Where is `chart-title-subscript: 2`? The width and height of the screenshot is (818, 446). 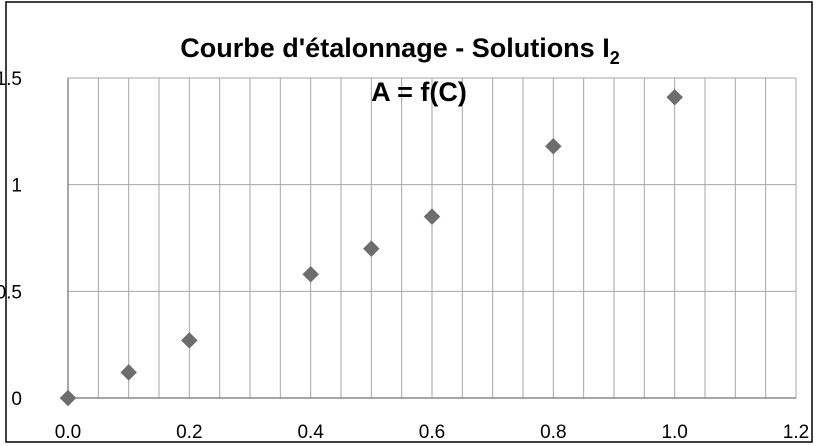 chart-title-subscript: 2 is located at coordinates (615, 58).